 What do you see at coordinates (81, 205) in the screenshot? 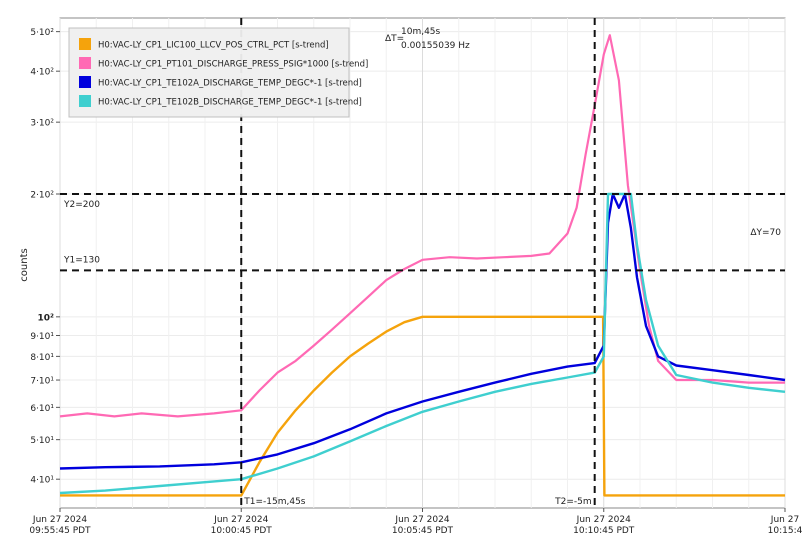
I see `cursor-y2-label: Y2=200` at bounding box center [81, 205].